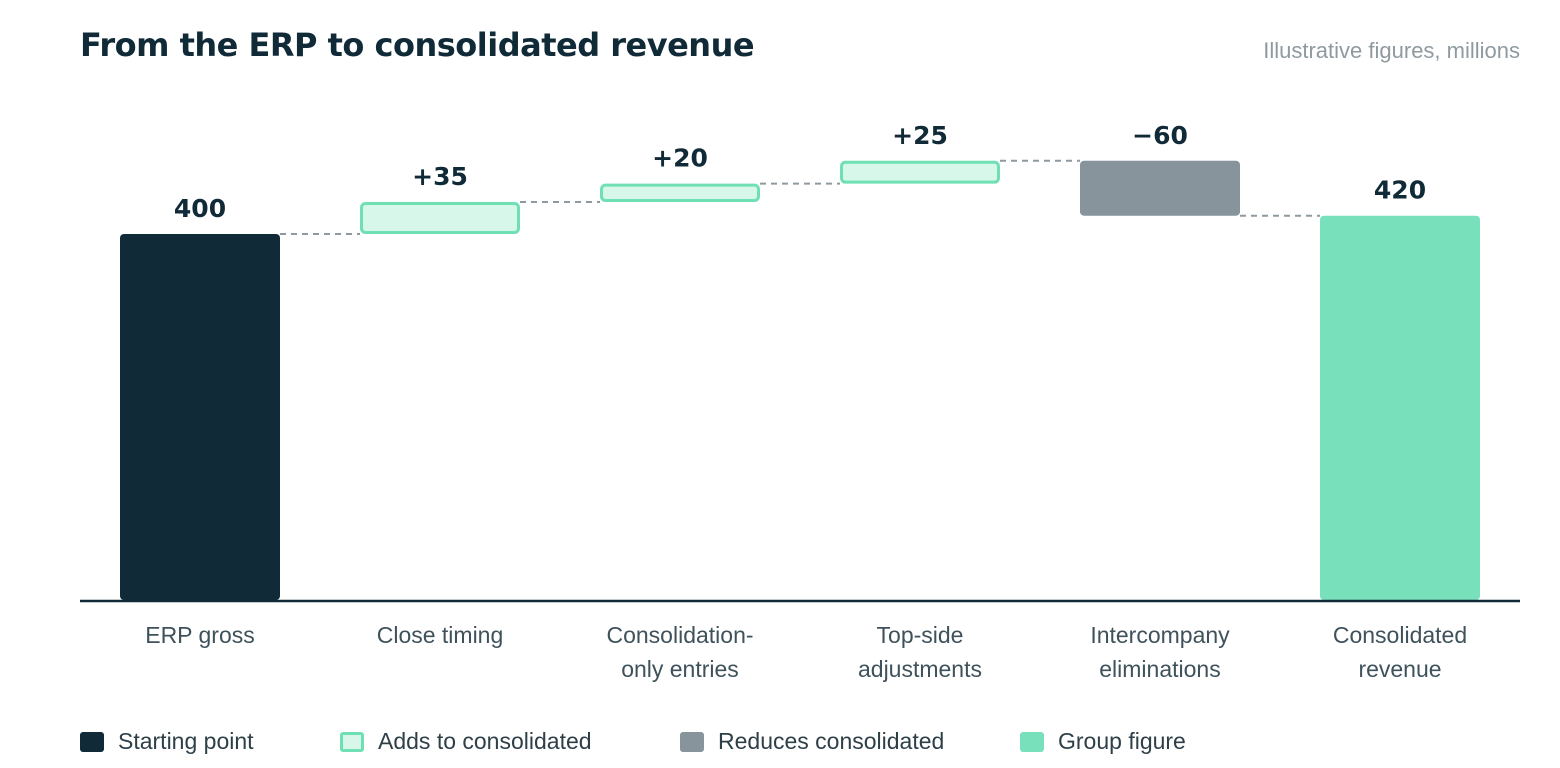 Image resolution: width=1560 pixels, height=768 pixels. Describe the element at coordinates (920, 652) in the screenshot. I see `category-label-4: Top-side adjustments` at that location.